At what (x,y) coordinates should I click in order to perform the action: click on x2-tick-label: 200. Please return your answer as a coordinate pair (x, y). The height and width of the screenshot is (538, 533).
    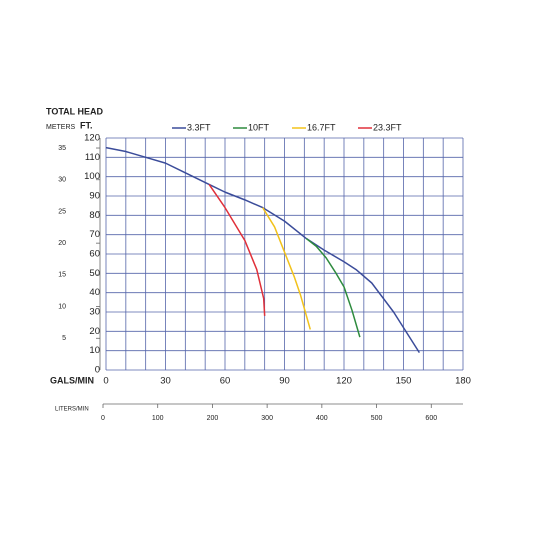
    Looking at the image, I should click on (213, 418).